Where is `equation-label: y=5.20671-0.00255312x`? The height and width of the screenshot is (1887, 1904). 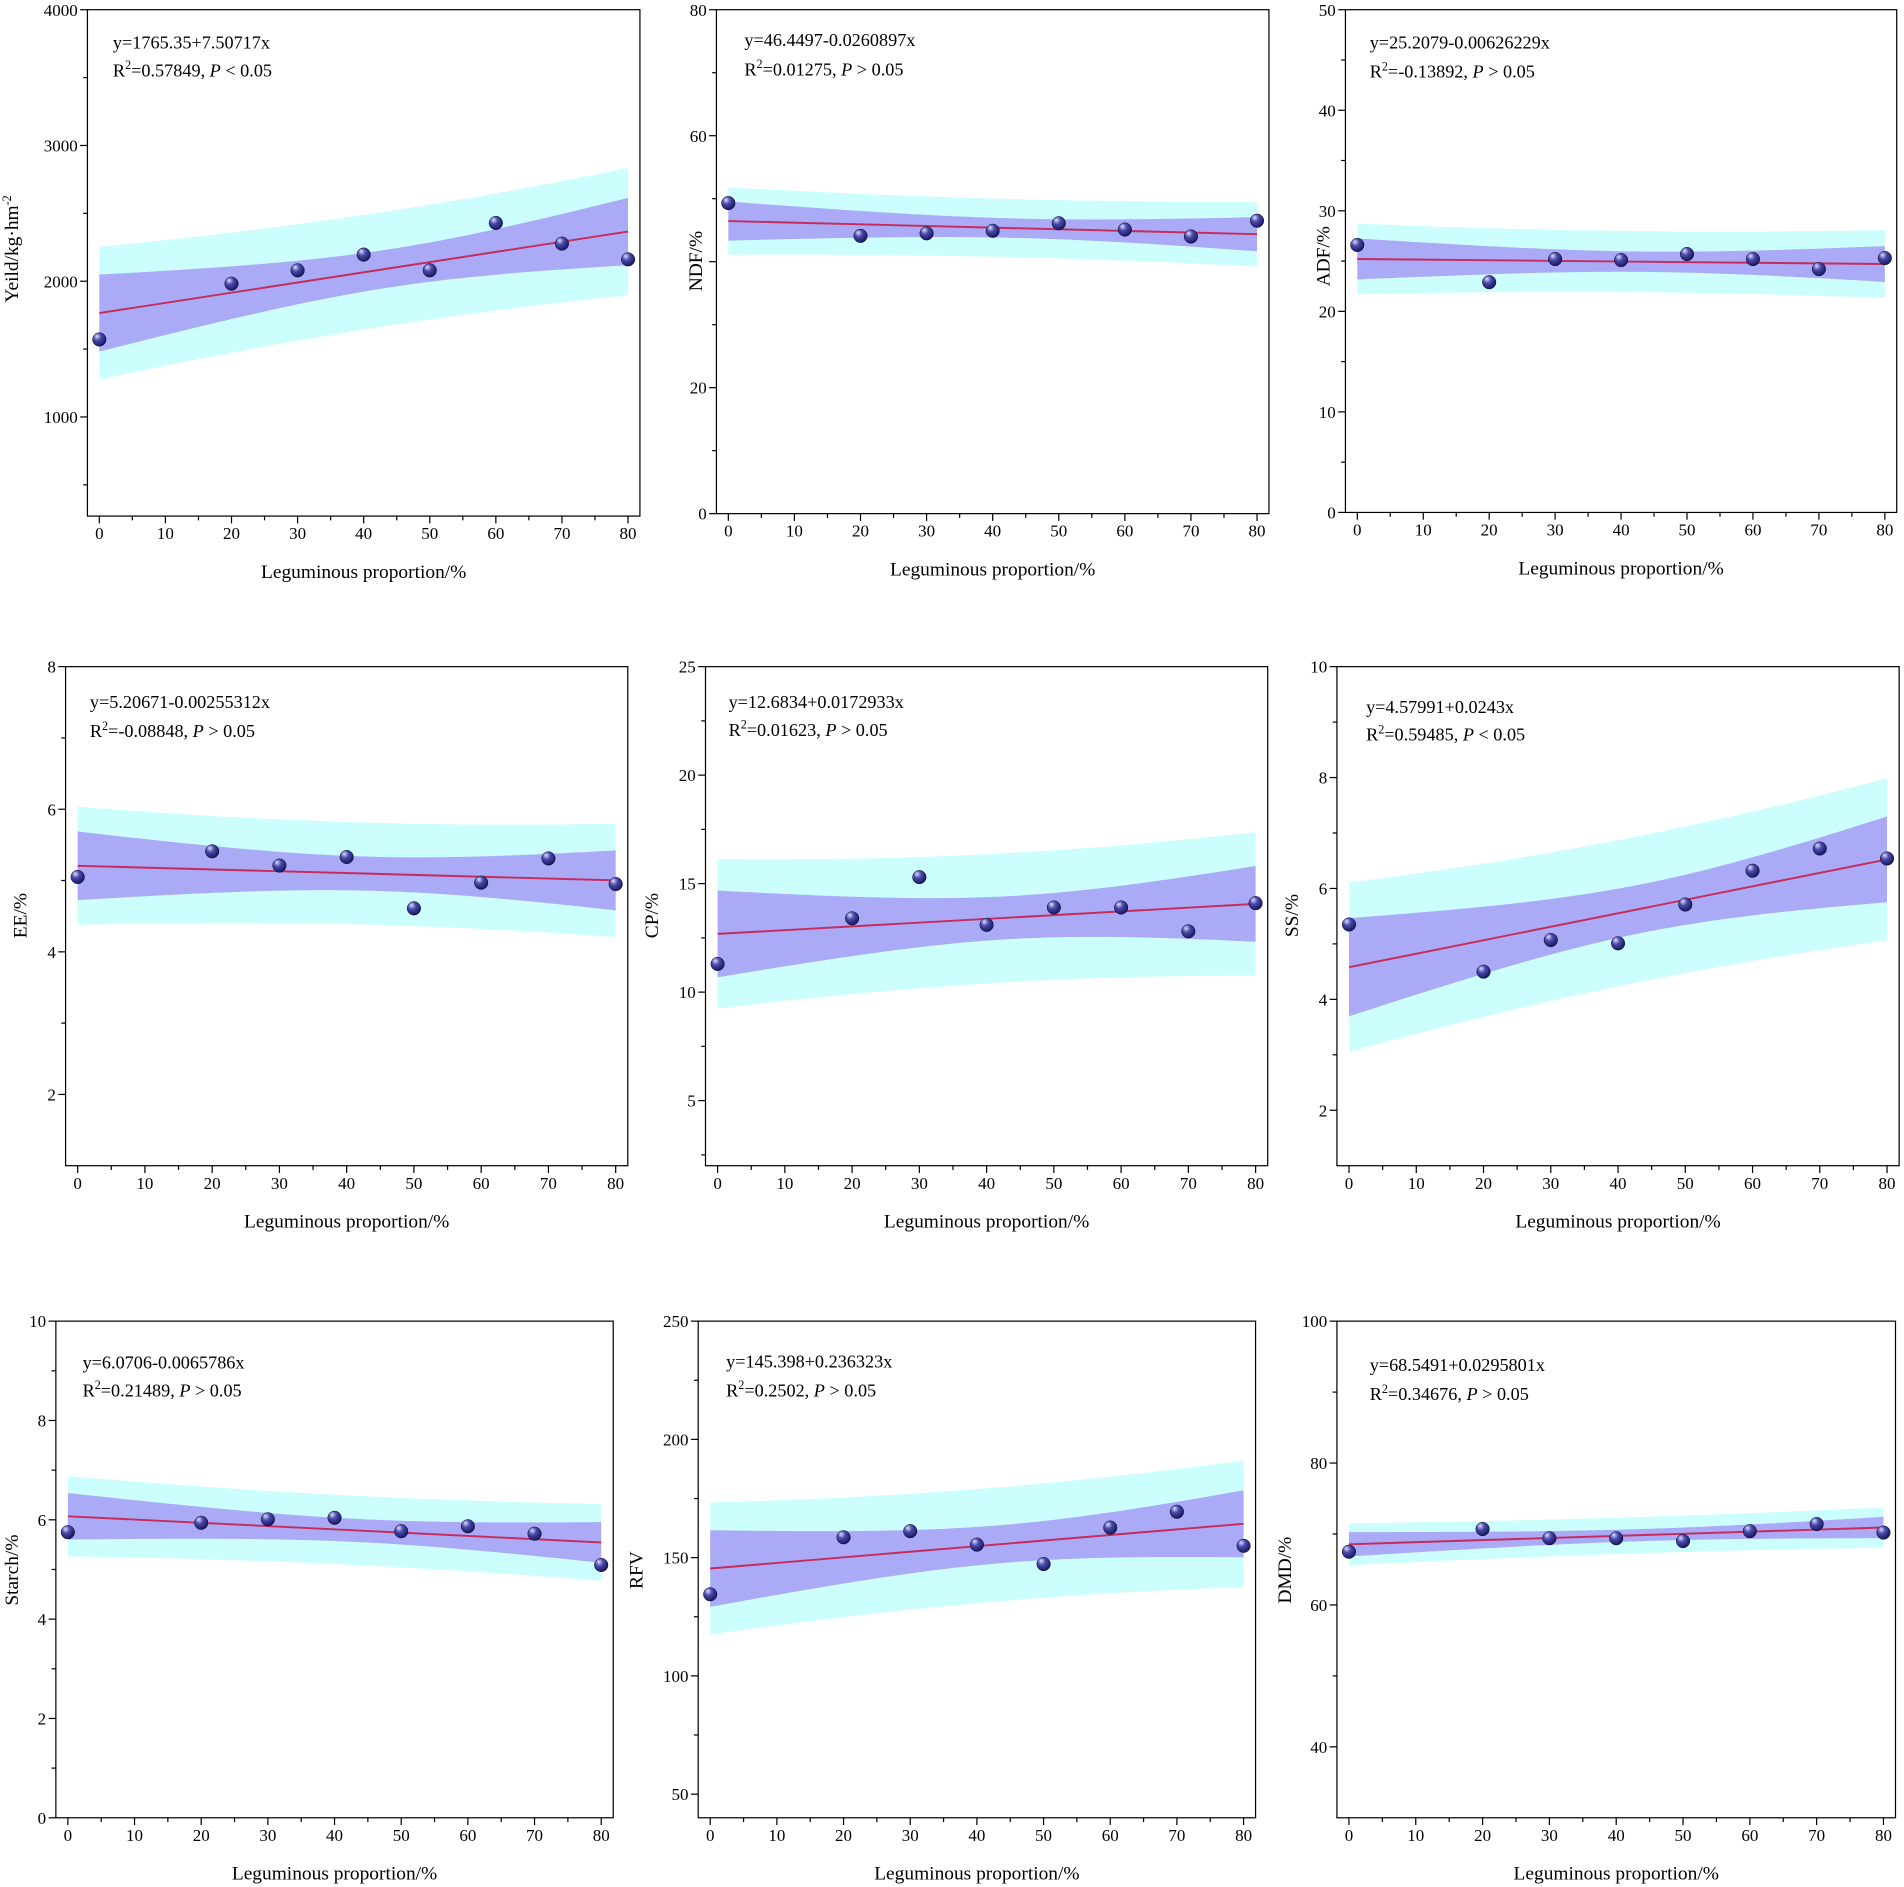 equation-label: y=5.20671-0.00255312x is located at coordinates (180, 702).